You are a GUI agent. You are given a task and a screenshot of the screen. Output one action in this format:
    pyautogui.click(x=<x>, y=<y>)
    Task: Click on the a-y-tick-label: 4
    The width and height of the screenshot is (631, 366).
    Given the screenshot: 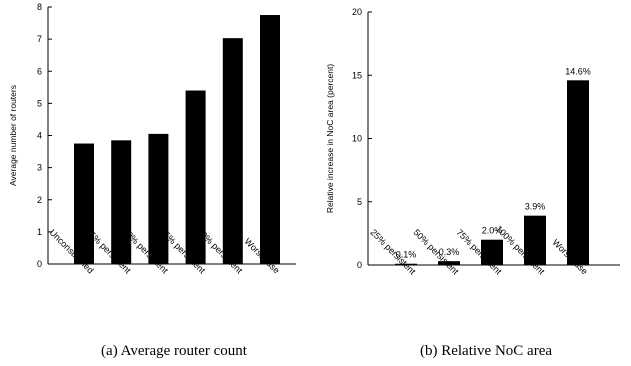 What is the action you would take?
    pyautogui.click(x=39, y=136)
    